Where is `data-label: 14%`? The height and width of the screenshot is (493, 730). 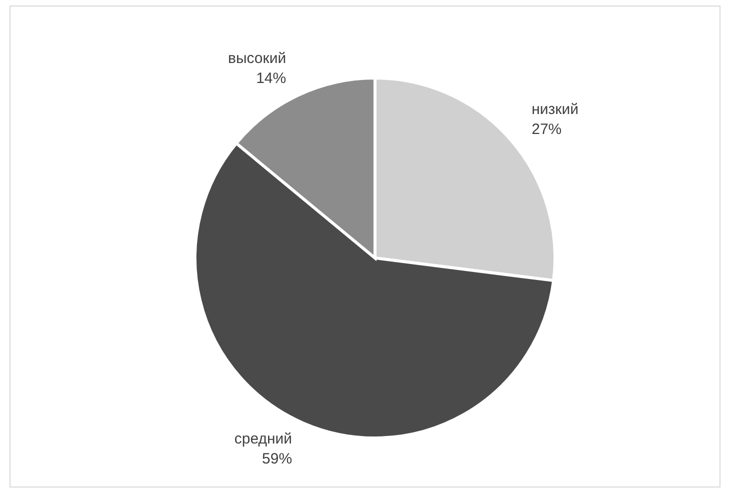
data-label: 14% is located at coordinates (271, 79).